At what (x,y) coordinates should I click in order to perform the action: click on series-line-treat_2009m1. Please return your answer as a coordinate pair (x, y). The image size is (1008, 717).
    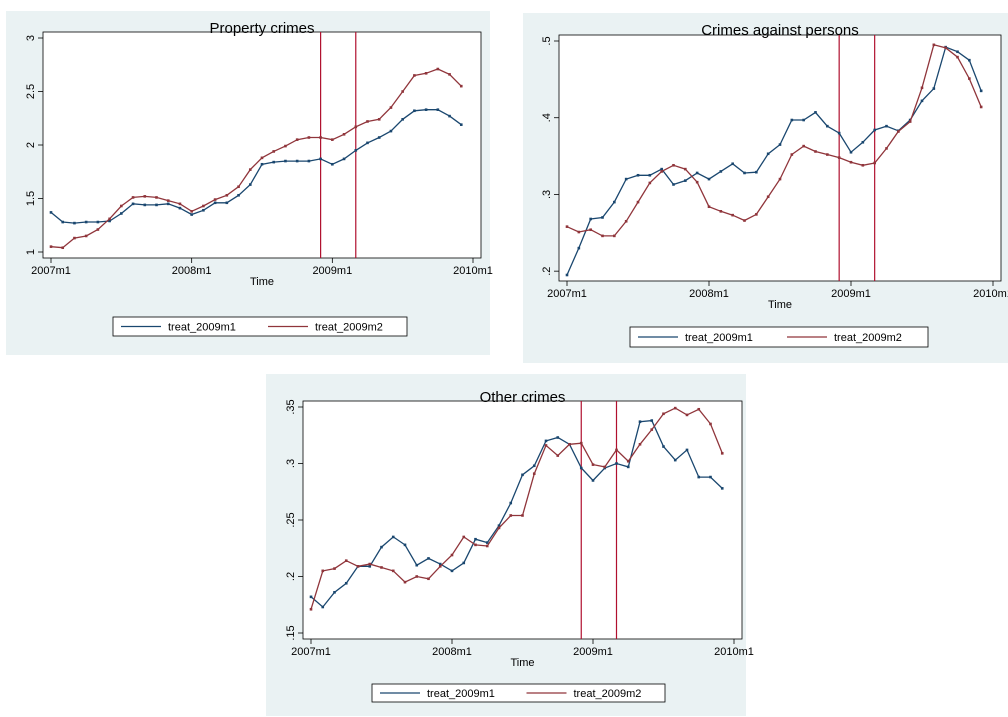
    Looking at the image, I should click on (516, 513).